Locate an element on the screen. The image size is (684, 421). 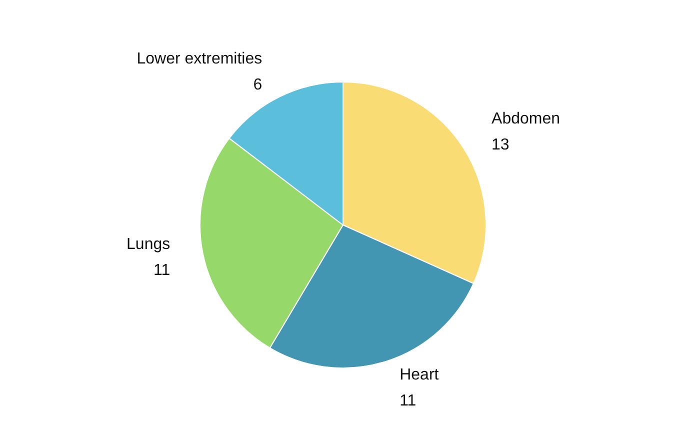
slice-label: Abdomen is located at coordinates (526, 119).